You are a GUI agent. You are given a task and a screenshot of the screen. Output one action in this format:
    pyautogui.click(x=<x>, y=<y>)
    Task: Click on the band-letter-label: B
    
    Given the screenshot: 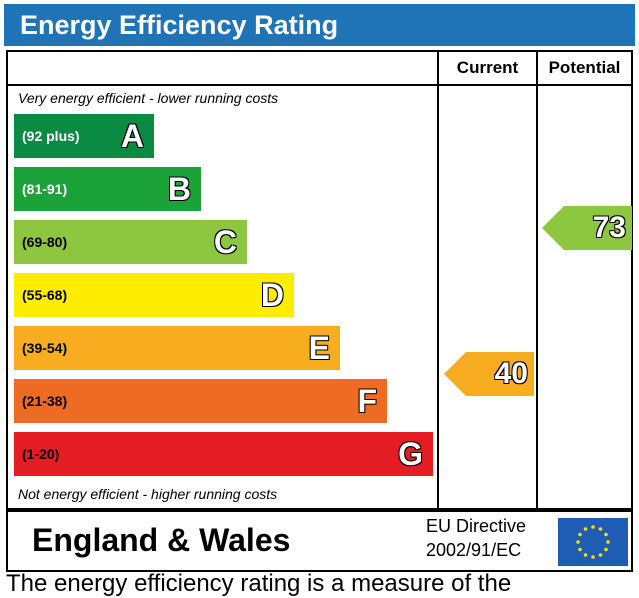 What is the action you would take?
    pyautogui.click(x=179, y=189)
    